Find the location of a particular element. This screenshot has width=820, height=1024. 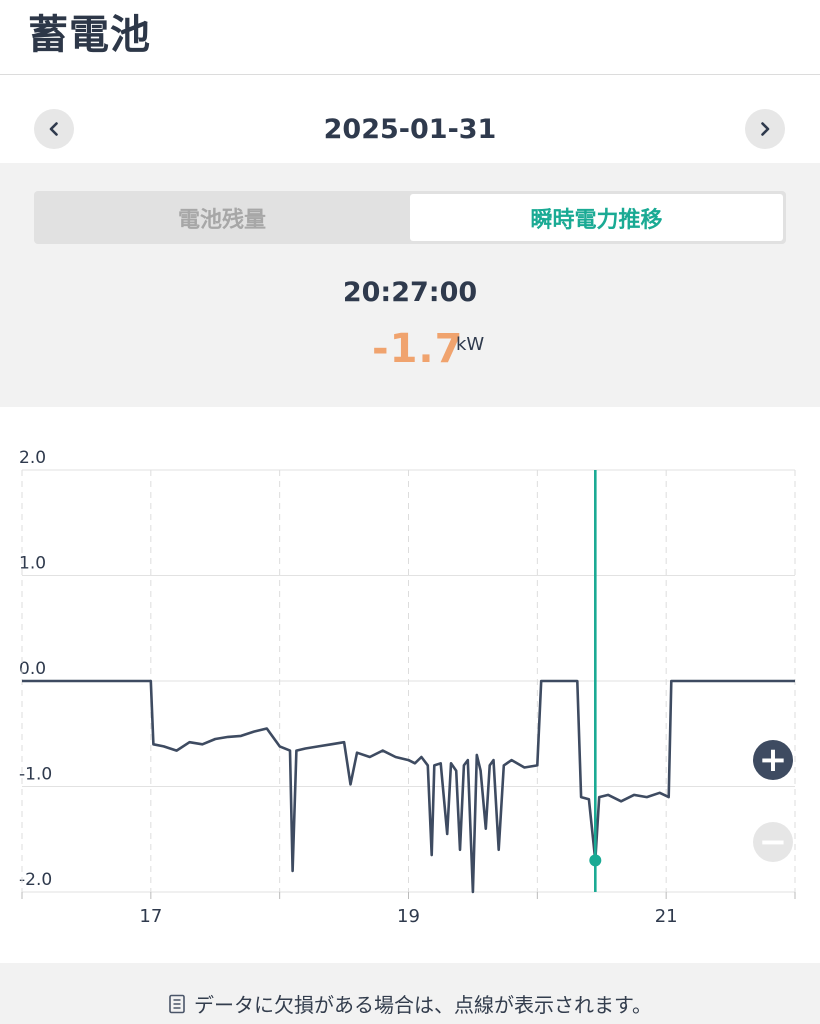

next-day-button is located at coordinates (765, 129).